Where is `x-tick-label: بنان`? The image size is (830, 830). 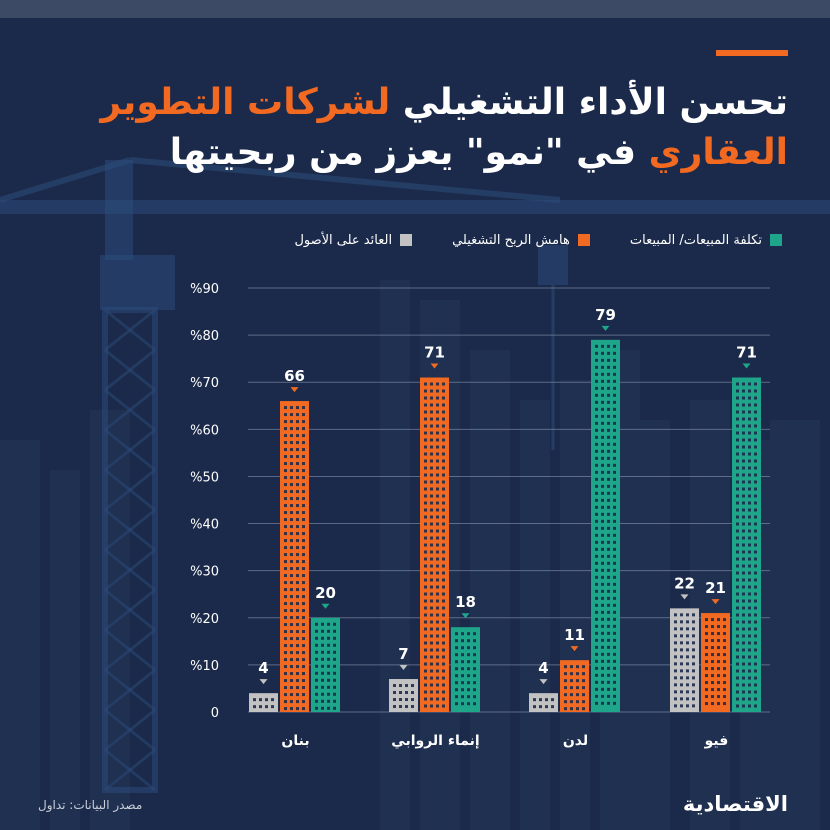
x-tick-label: بنان is located at coordinates (295, 741).